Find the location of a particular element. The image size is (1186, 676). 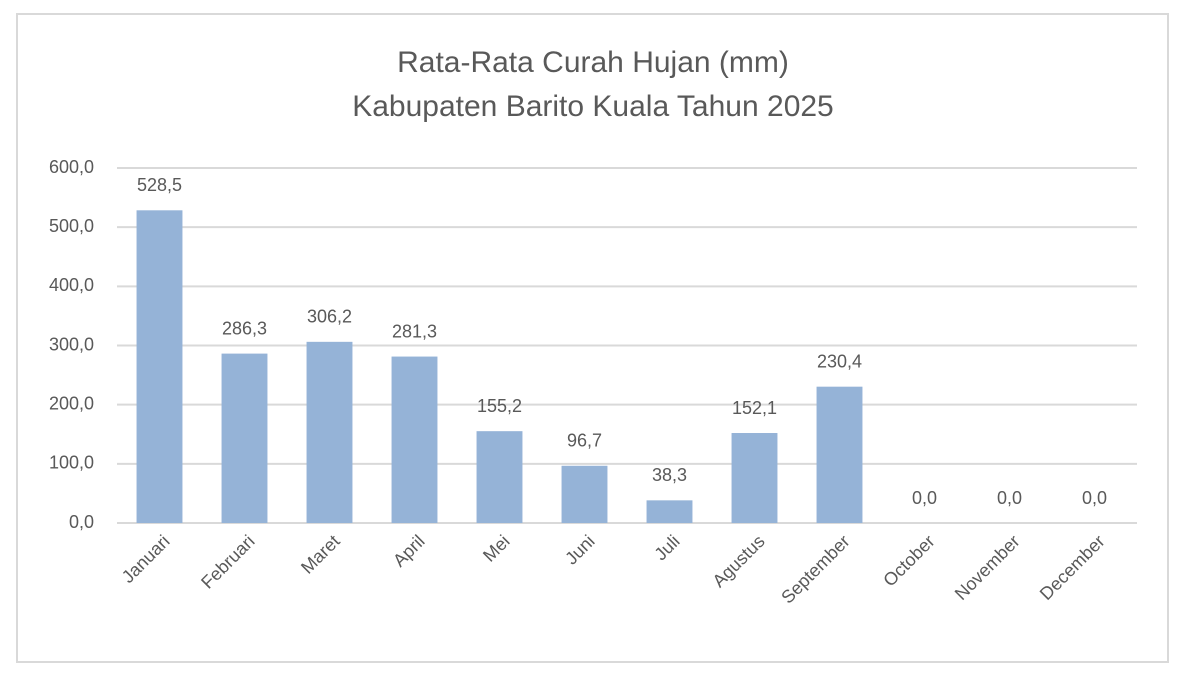

value-label: 306,2 is located at coordinates (329, 317).